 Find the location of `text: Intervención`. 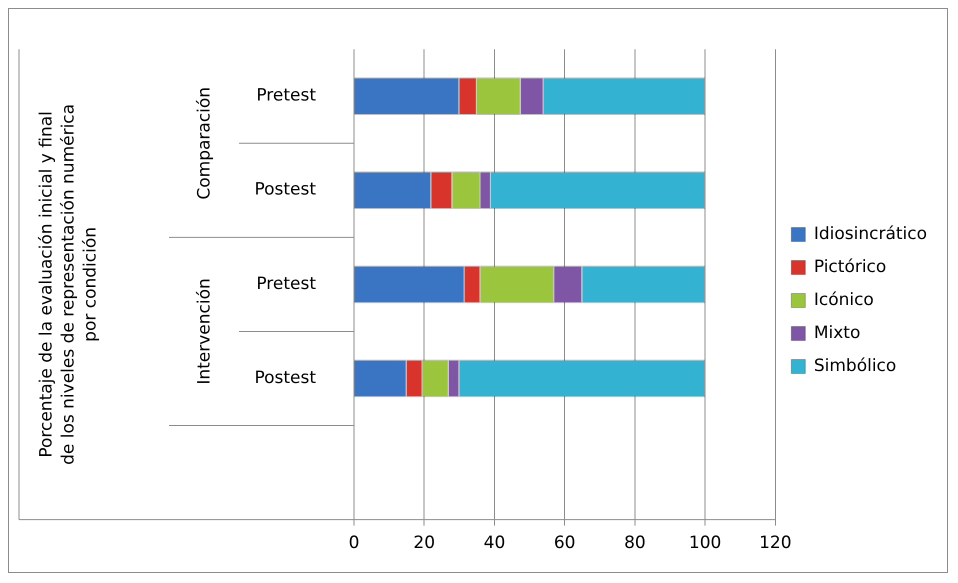

text: Intervención is located at coordinates (204, 331).